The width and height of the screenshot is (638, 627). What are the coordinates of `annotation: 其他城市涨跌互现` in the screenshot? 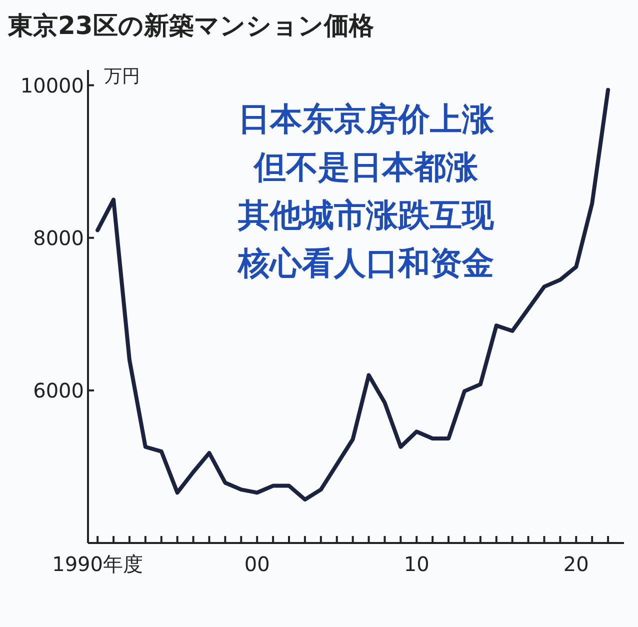 It's located at (366, 215).